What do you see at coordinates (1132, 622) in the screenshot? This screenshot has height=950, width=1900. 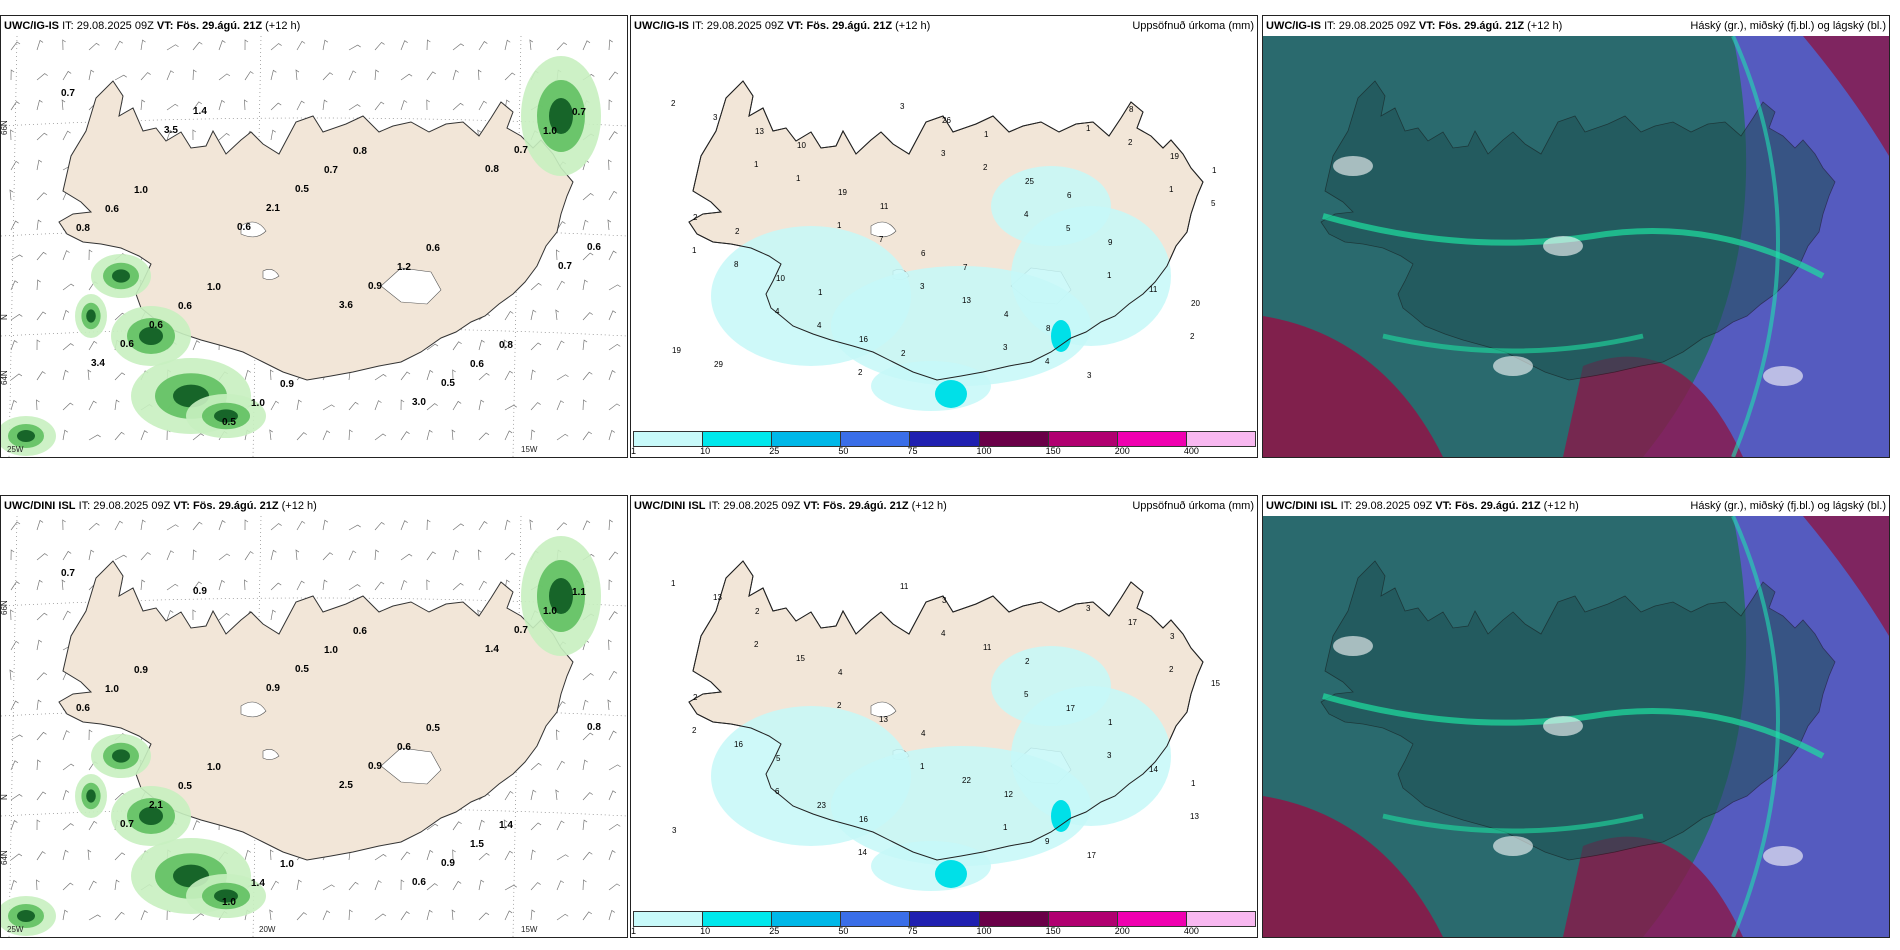 I see `precip-value: 17` at bounding box center [1132, 622].